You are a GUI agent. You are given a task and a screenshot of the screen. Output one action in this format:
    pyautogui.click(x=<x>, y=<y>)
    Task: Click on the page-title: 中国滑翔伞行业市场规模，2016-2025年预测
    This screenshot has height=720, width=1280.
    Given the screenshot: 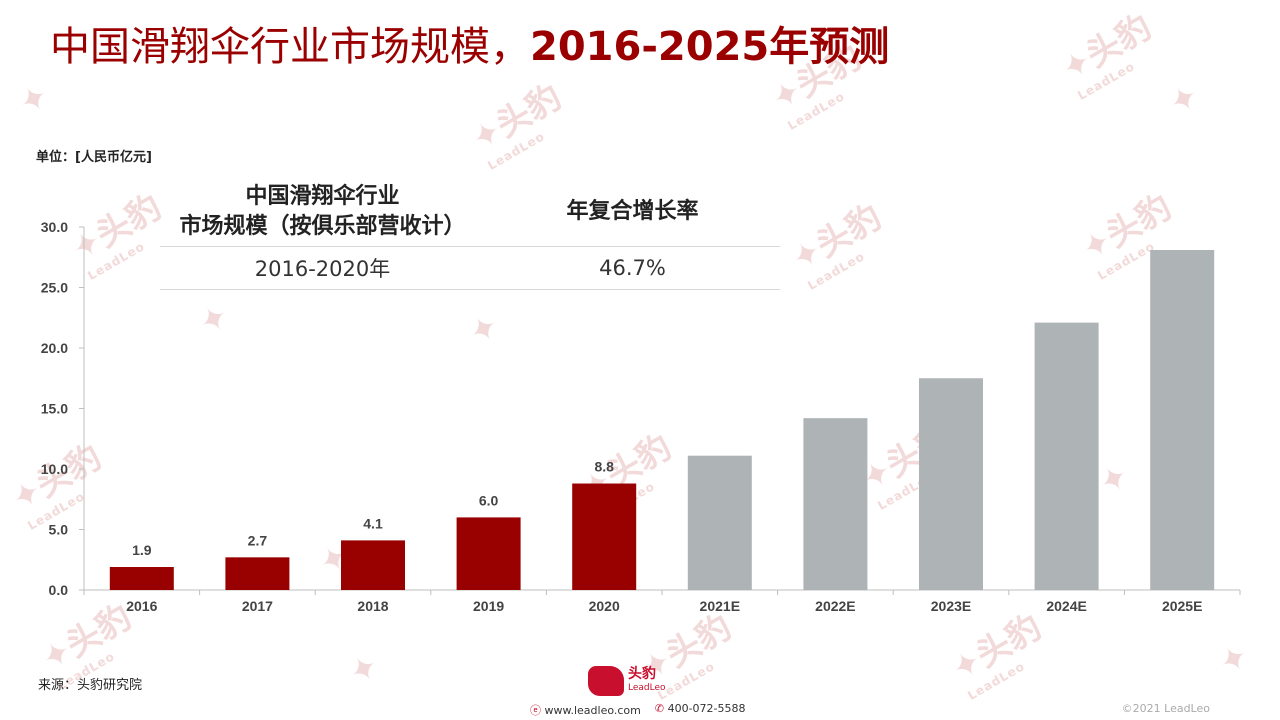 What is the action you would take?
    pyautogui.click(x=469, y=43)
    